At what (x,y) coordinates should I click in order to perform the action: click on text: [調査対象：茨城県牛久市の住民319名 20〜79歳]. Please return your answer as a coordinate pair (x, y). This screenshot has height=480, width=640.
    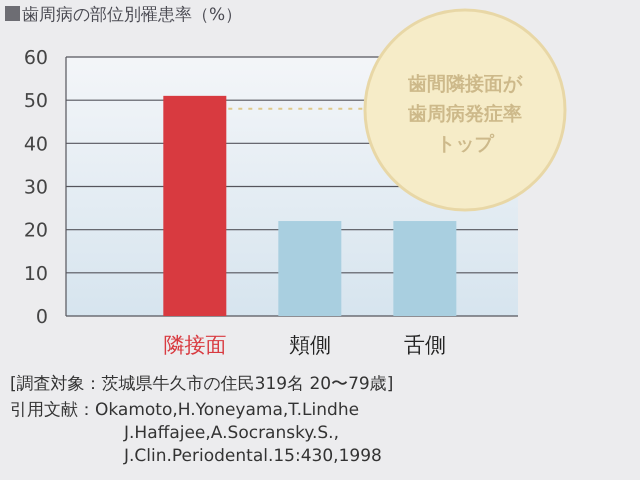
    Looking at the image, I should click on (202, 384).